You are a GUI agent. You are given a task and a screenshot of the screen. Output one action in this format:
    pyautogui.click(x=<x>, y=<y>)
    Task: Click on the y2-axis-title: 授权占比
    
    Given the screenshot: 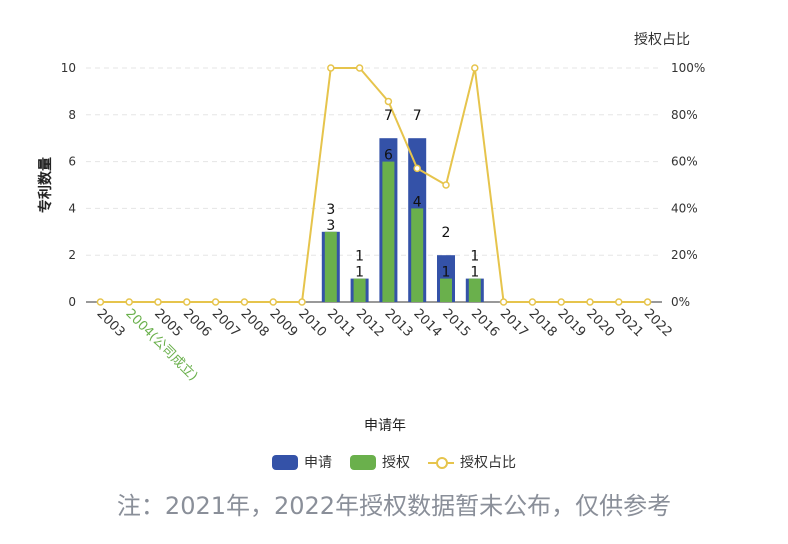 What is the action you would take?
    pyautogui.click(x=662, y=40)
    